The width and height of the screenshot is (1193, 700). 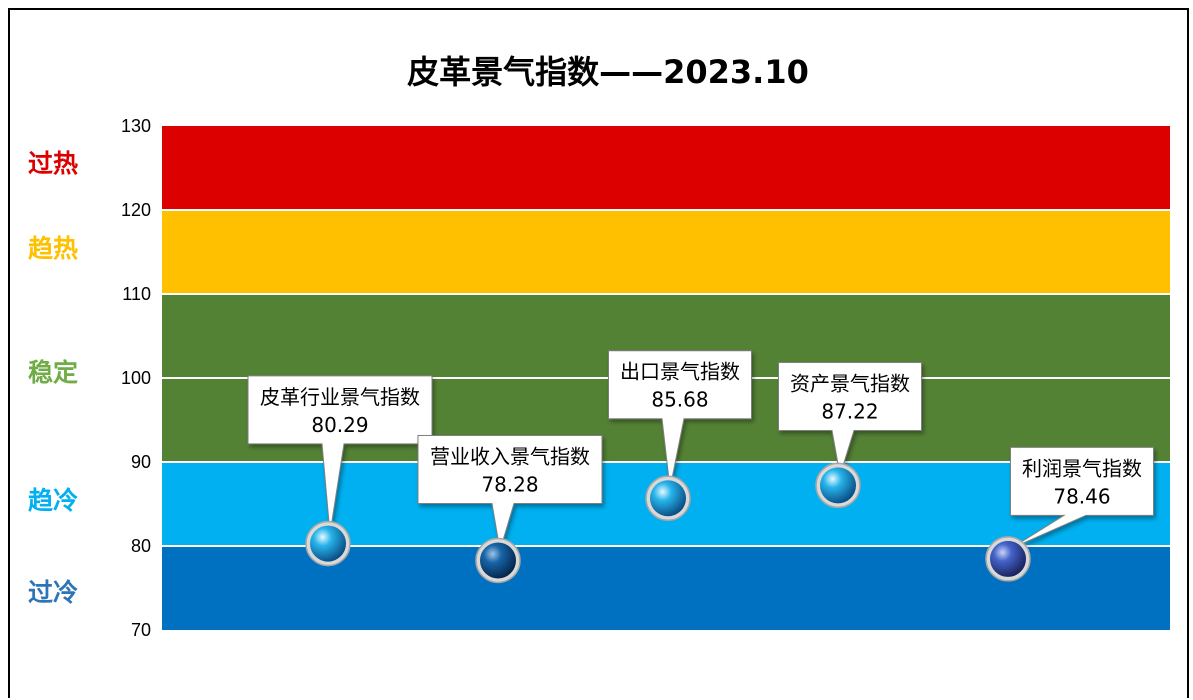 I want to click on y-tick-label-1: 80, so click(x=141, y=546).